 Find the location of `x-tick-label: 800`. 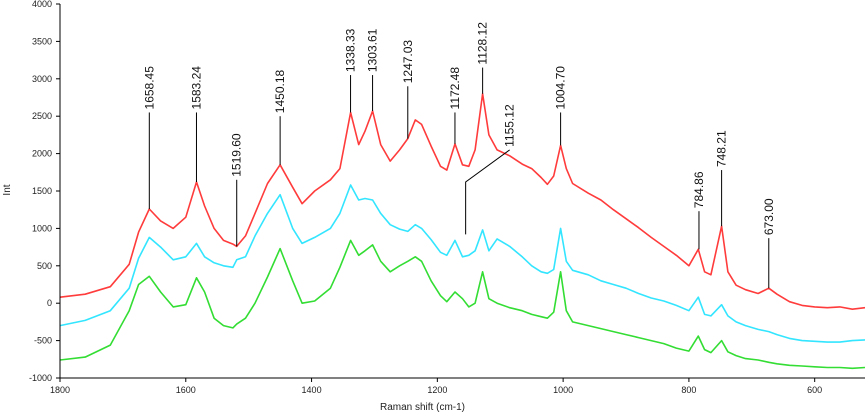

x-tick-label: 800 is located at coordinates (688, 390).